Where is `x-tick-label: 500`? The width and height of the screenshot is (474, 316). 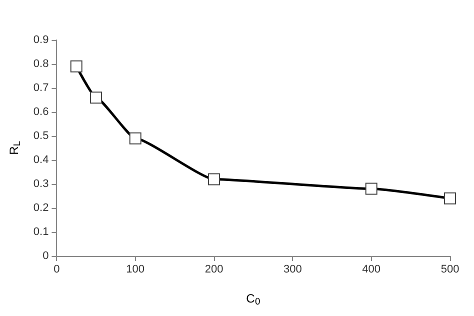
x-tick-label: 500 is located at coordinates (450, 270).